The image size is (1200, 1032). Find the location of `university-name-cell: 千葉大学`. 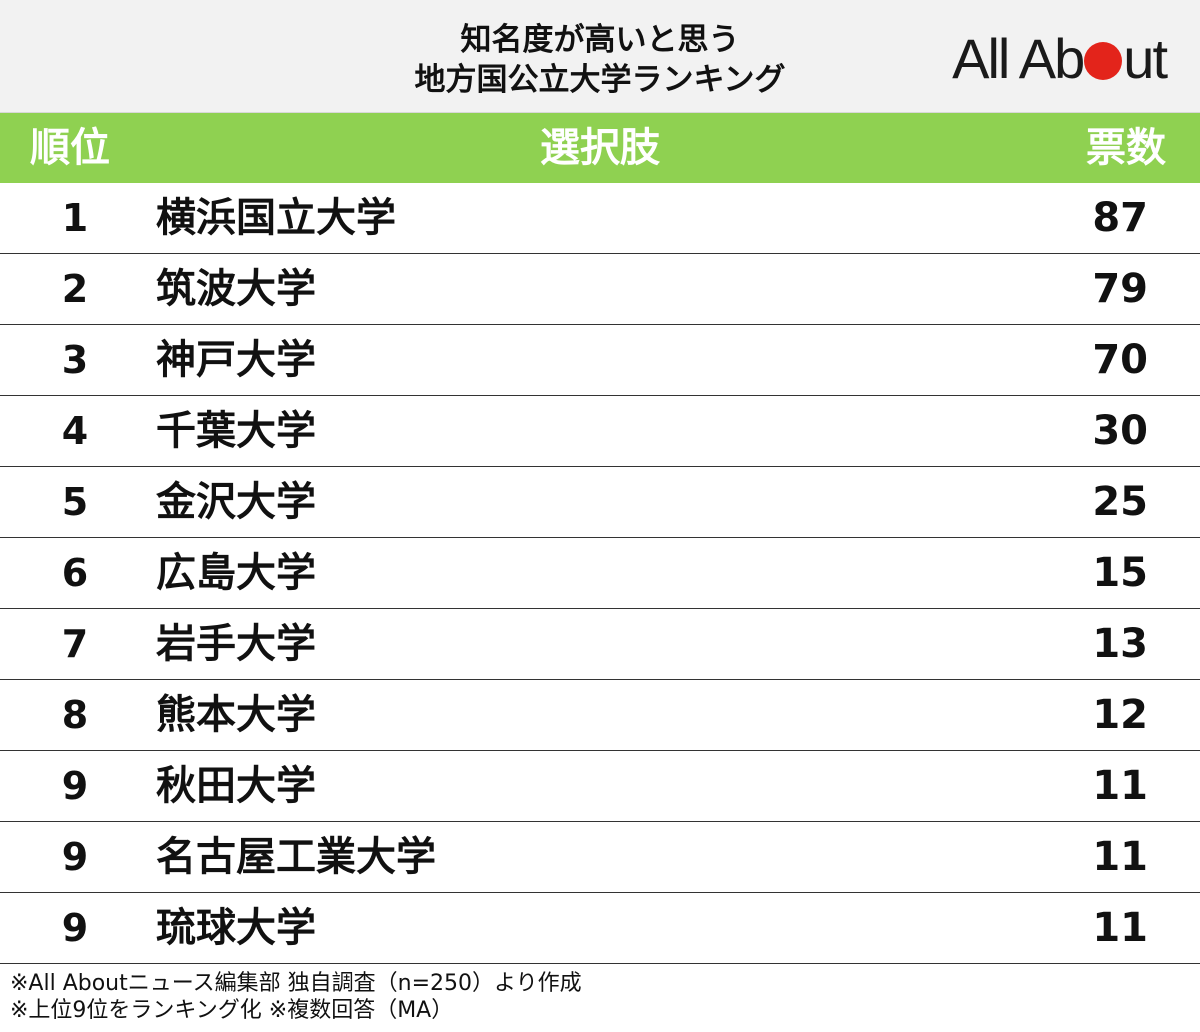

university-name-cell: 千葉大学 is located at coordinates (236, 431).